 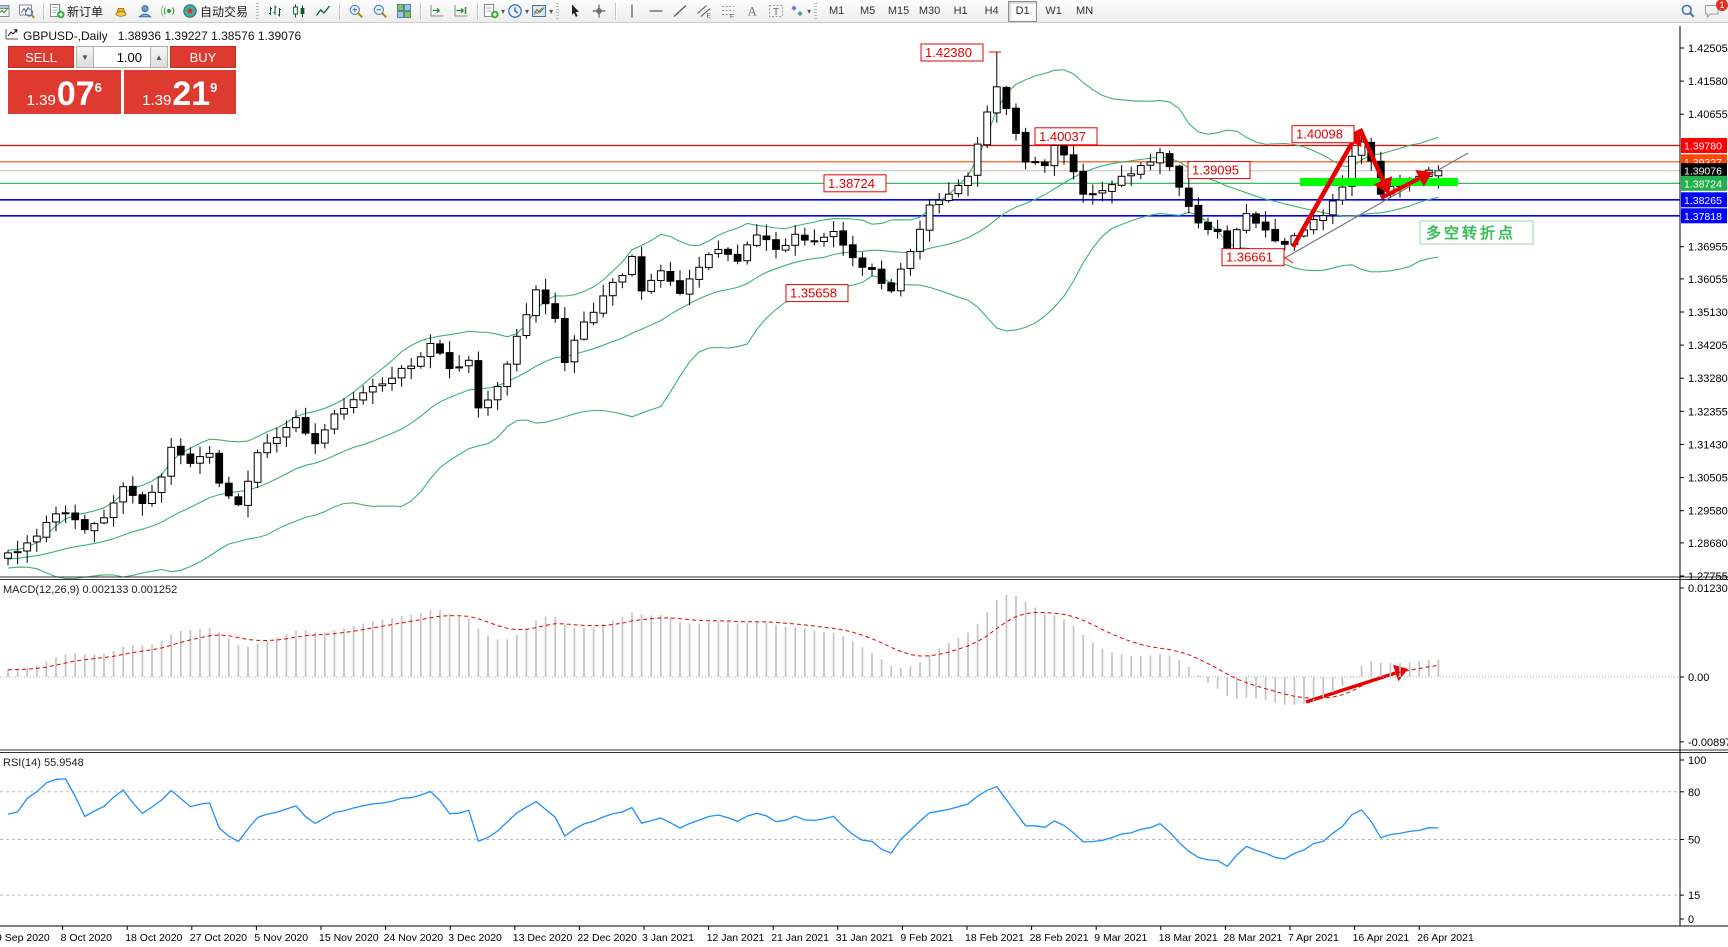 I want to click on template-icon, so click(x=539, y=11).